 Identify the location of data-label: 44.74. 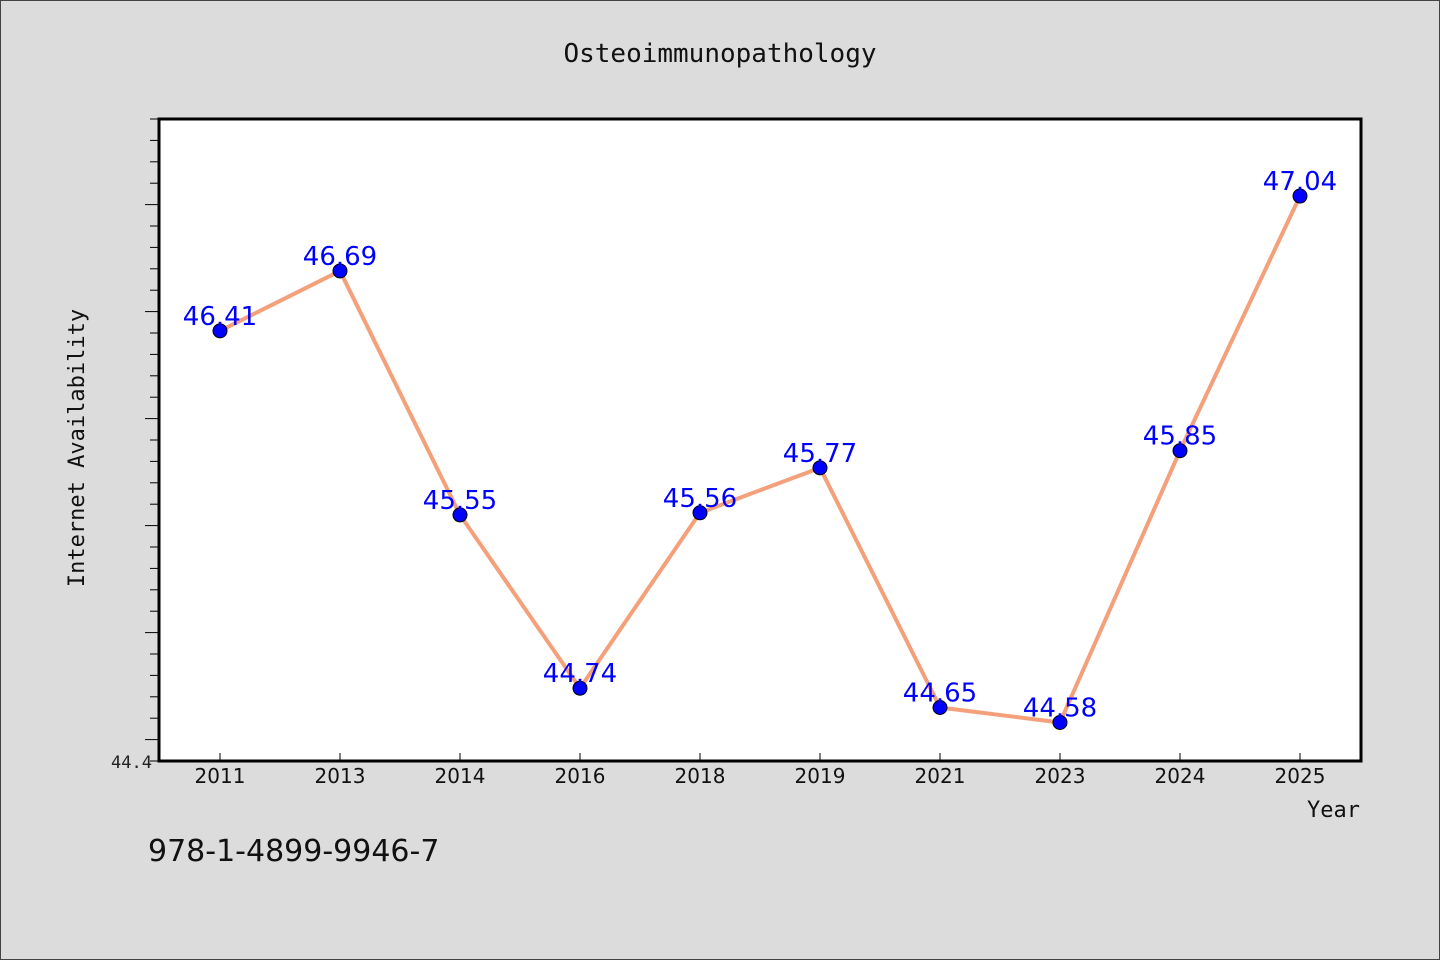
(580, 674).